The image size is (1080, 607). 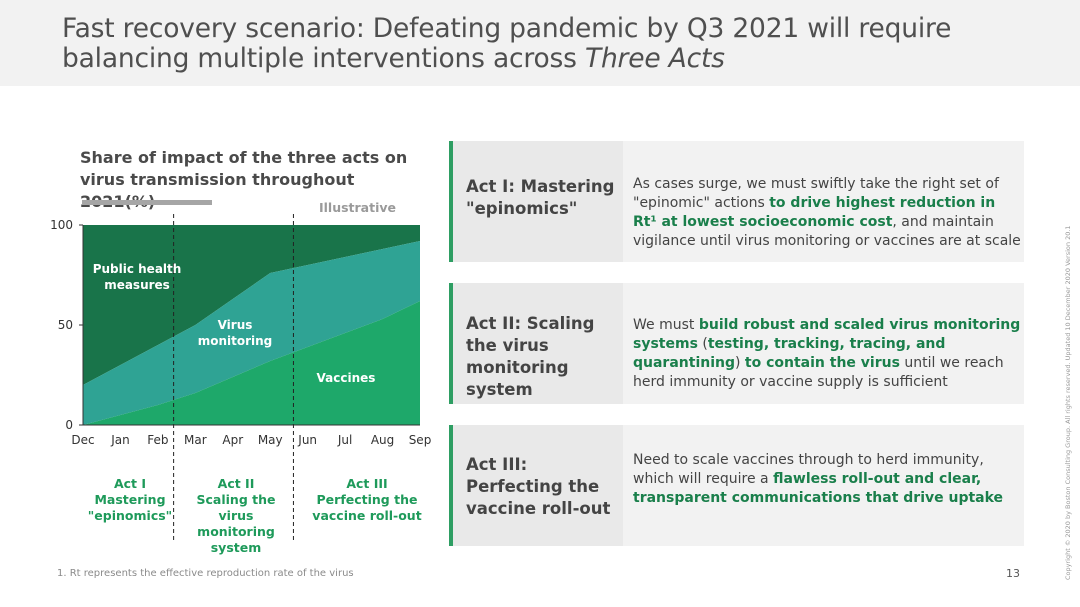 I want to click on header-band, so click(x=540, y=43).